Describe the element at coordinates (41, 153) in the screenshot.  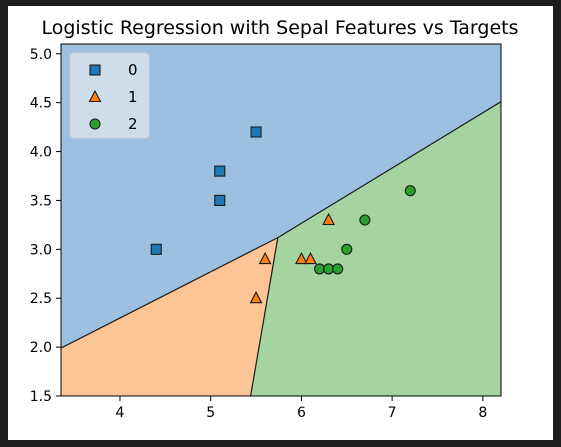
I see `y-tick-label: 4.0` at that location.